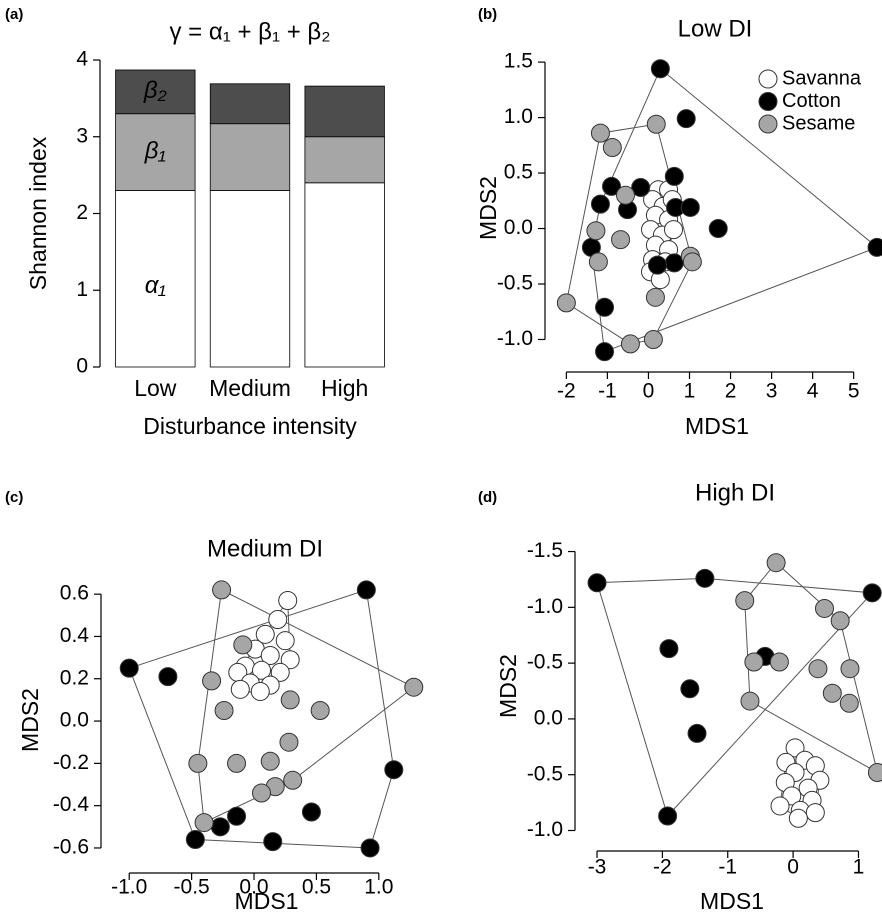  I want to click on x-tick-label: -1, so click(727, 867).